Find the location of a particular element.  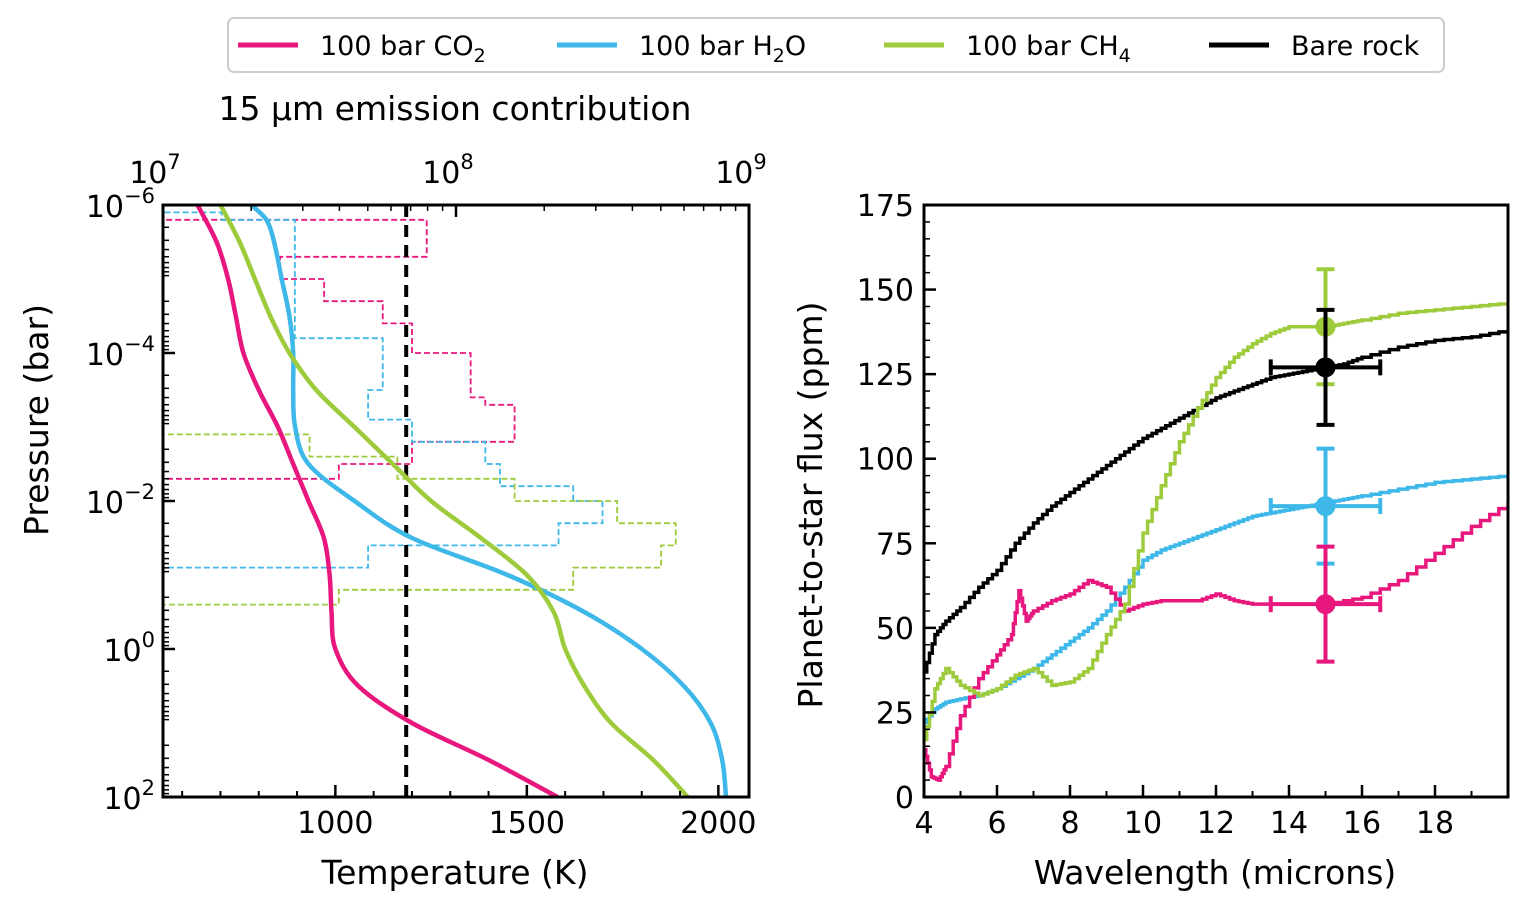

right-x-tick-label: 10 is located at coordinates (1143, 823).